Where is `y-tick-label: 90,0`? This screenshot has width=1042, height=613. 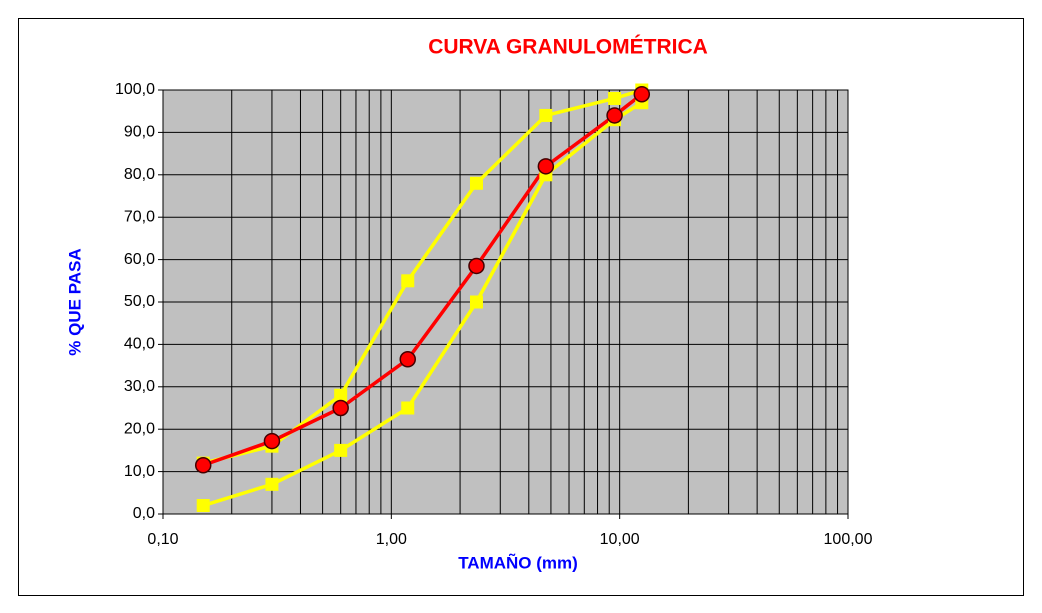 y-tick-label: 90,0 is located at coordinates (139, 132).